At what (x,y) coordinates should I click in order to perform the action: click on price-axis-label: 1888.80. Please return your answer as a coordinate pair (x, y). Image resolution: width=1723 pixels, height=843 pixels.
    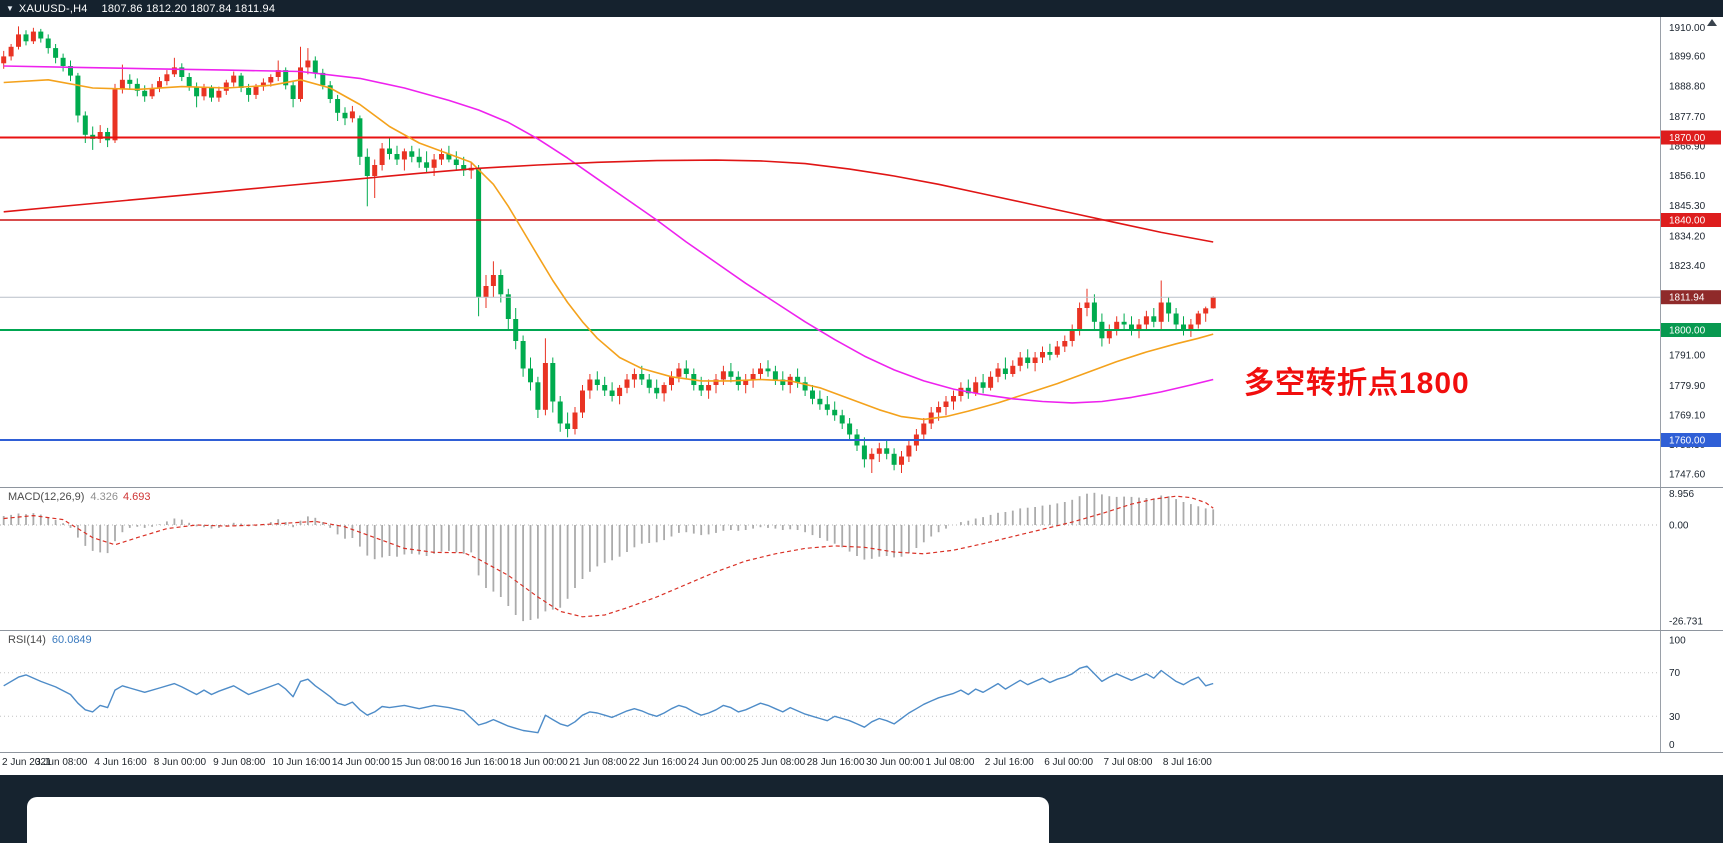
    Looking at the image, I should click on (1687, 86).